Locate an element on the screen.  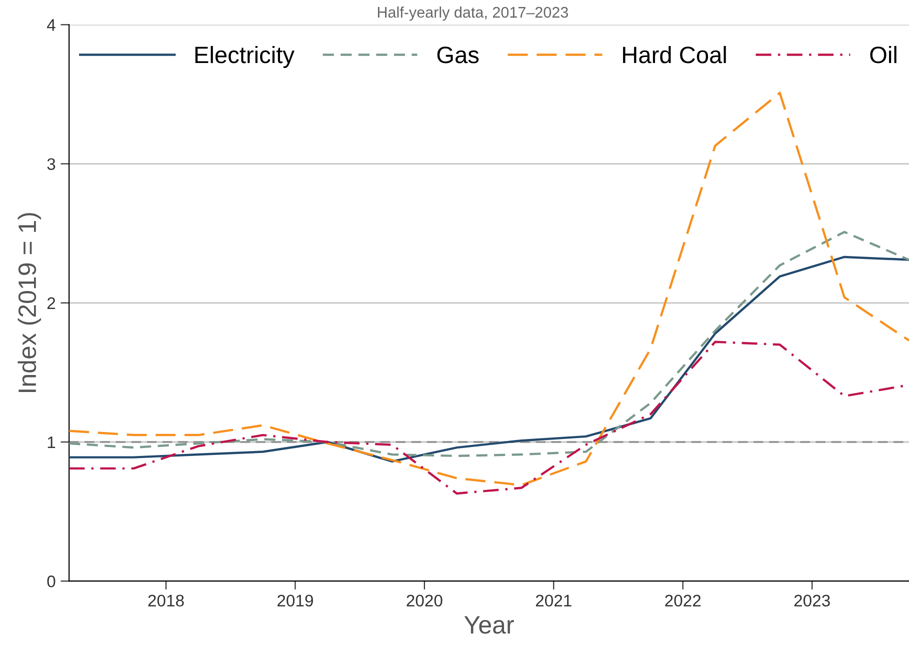
x-tick-label: 2018 is located at coordinates (166, 600).